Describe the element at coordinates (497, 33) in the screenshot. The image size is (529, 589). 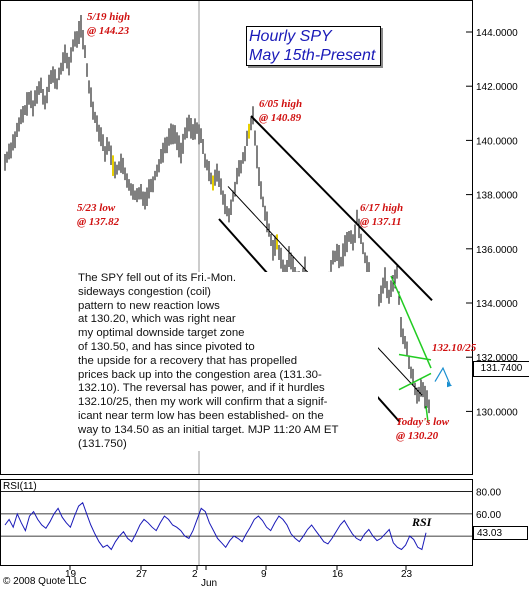
I see `price-tick-label: 144.0000` at that location.